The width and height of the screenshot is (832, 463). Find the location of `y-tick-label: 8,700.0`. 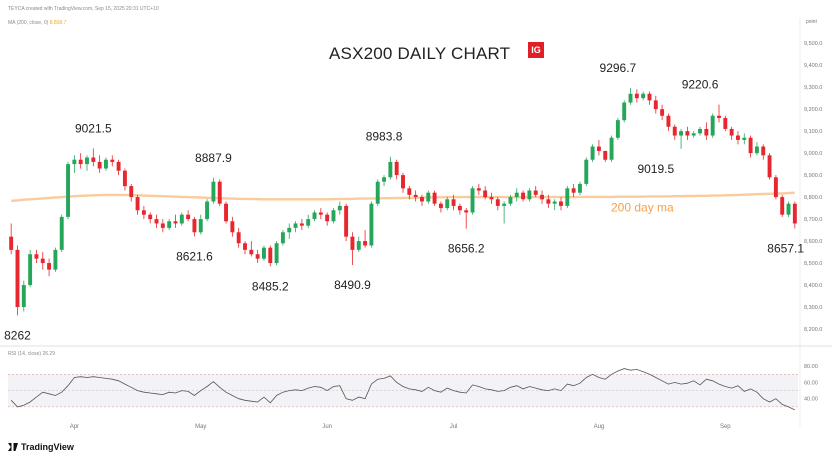

y-tick-label: 8,700.0 is located at coordinates (813, 220).